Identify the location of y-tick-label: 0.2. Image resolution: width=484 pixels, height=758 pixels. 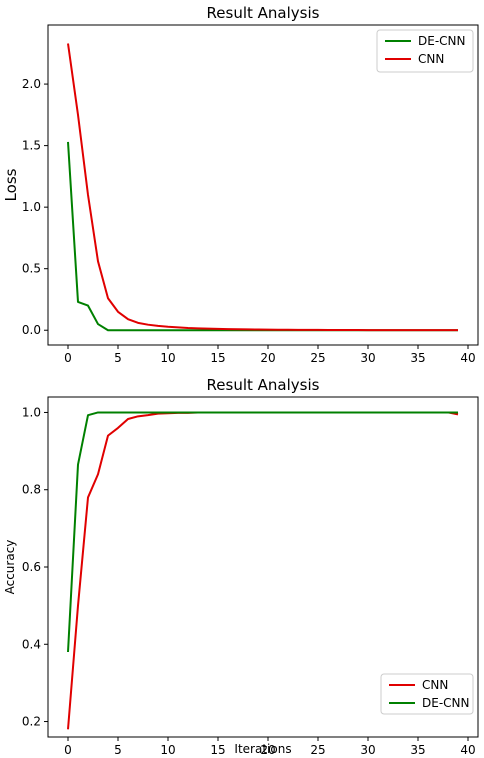
(31, 722).